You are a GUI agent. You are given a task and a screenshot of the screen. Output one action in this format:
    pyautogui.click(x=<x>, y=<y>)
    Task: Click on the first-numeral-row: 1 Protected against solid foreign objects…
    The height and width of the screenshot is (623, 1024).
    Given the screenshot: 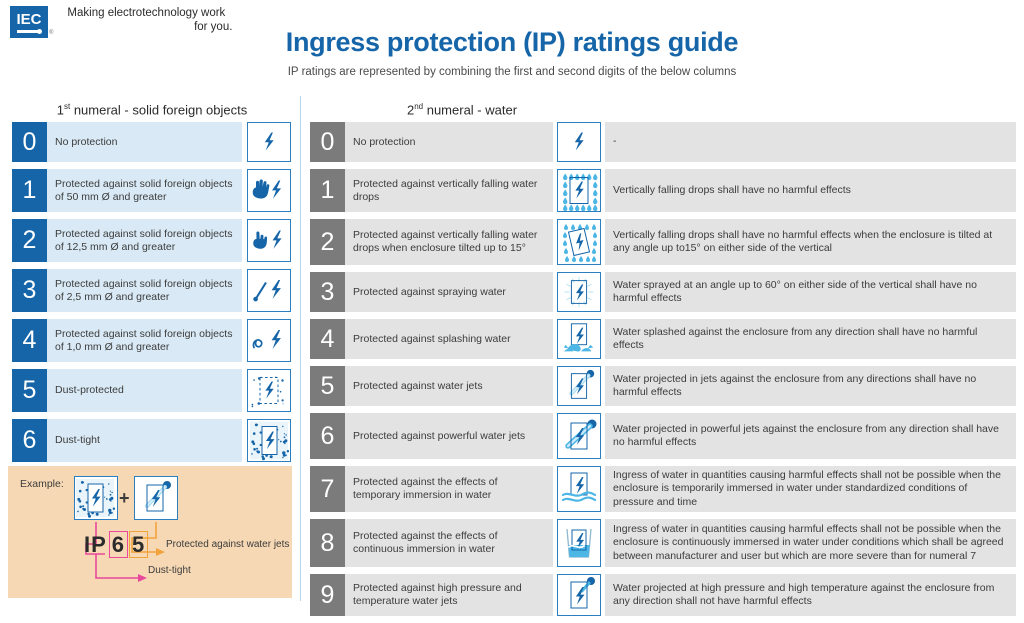 What is the action you would take?
    pyautogui.click(x=151, y=190)
    